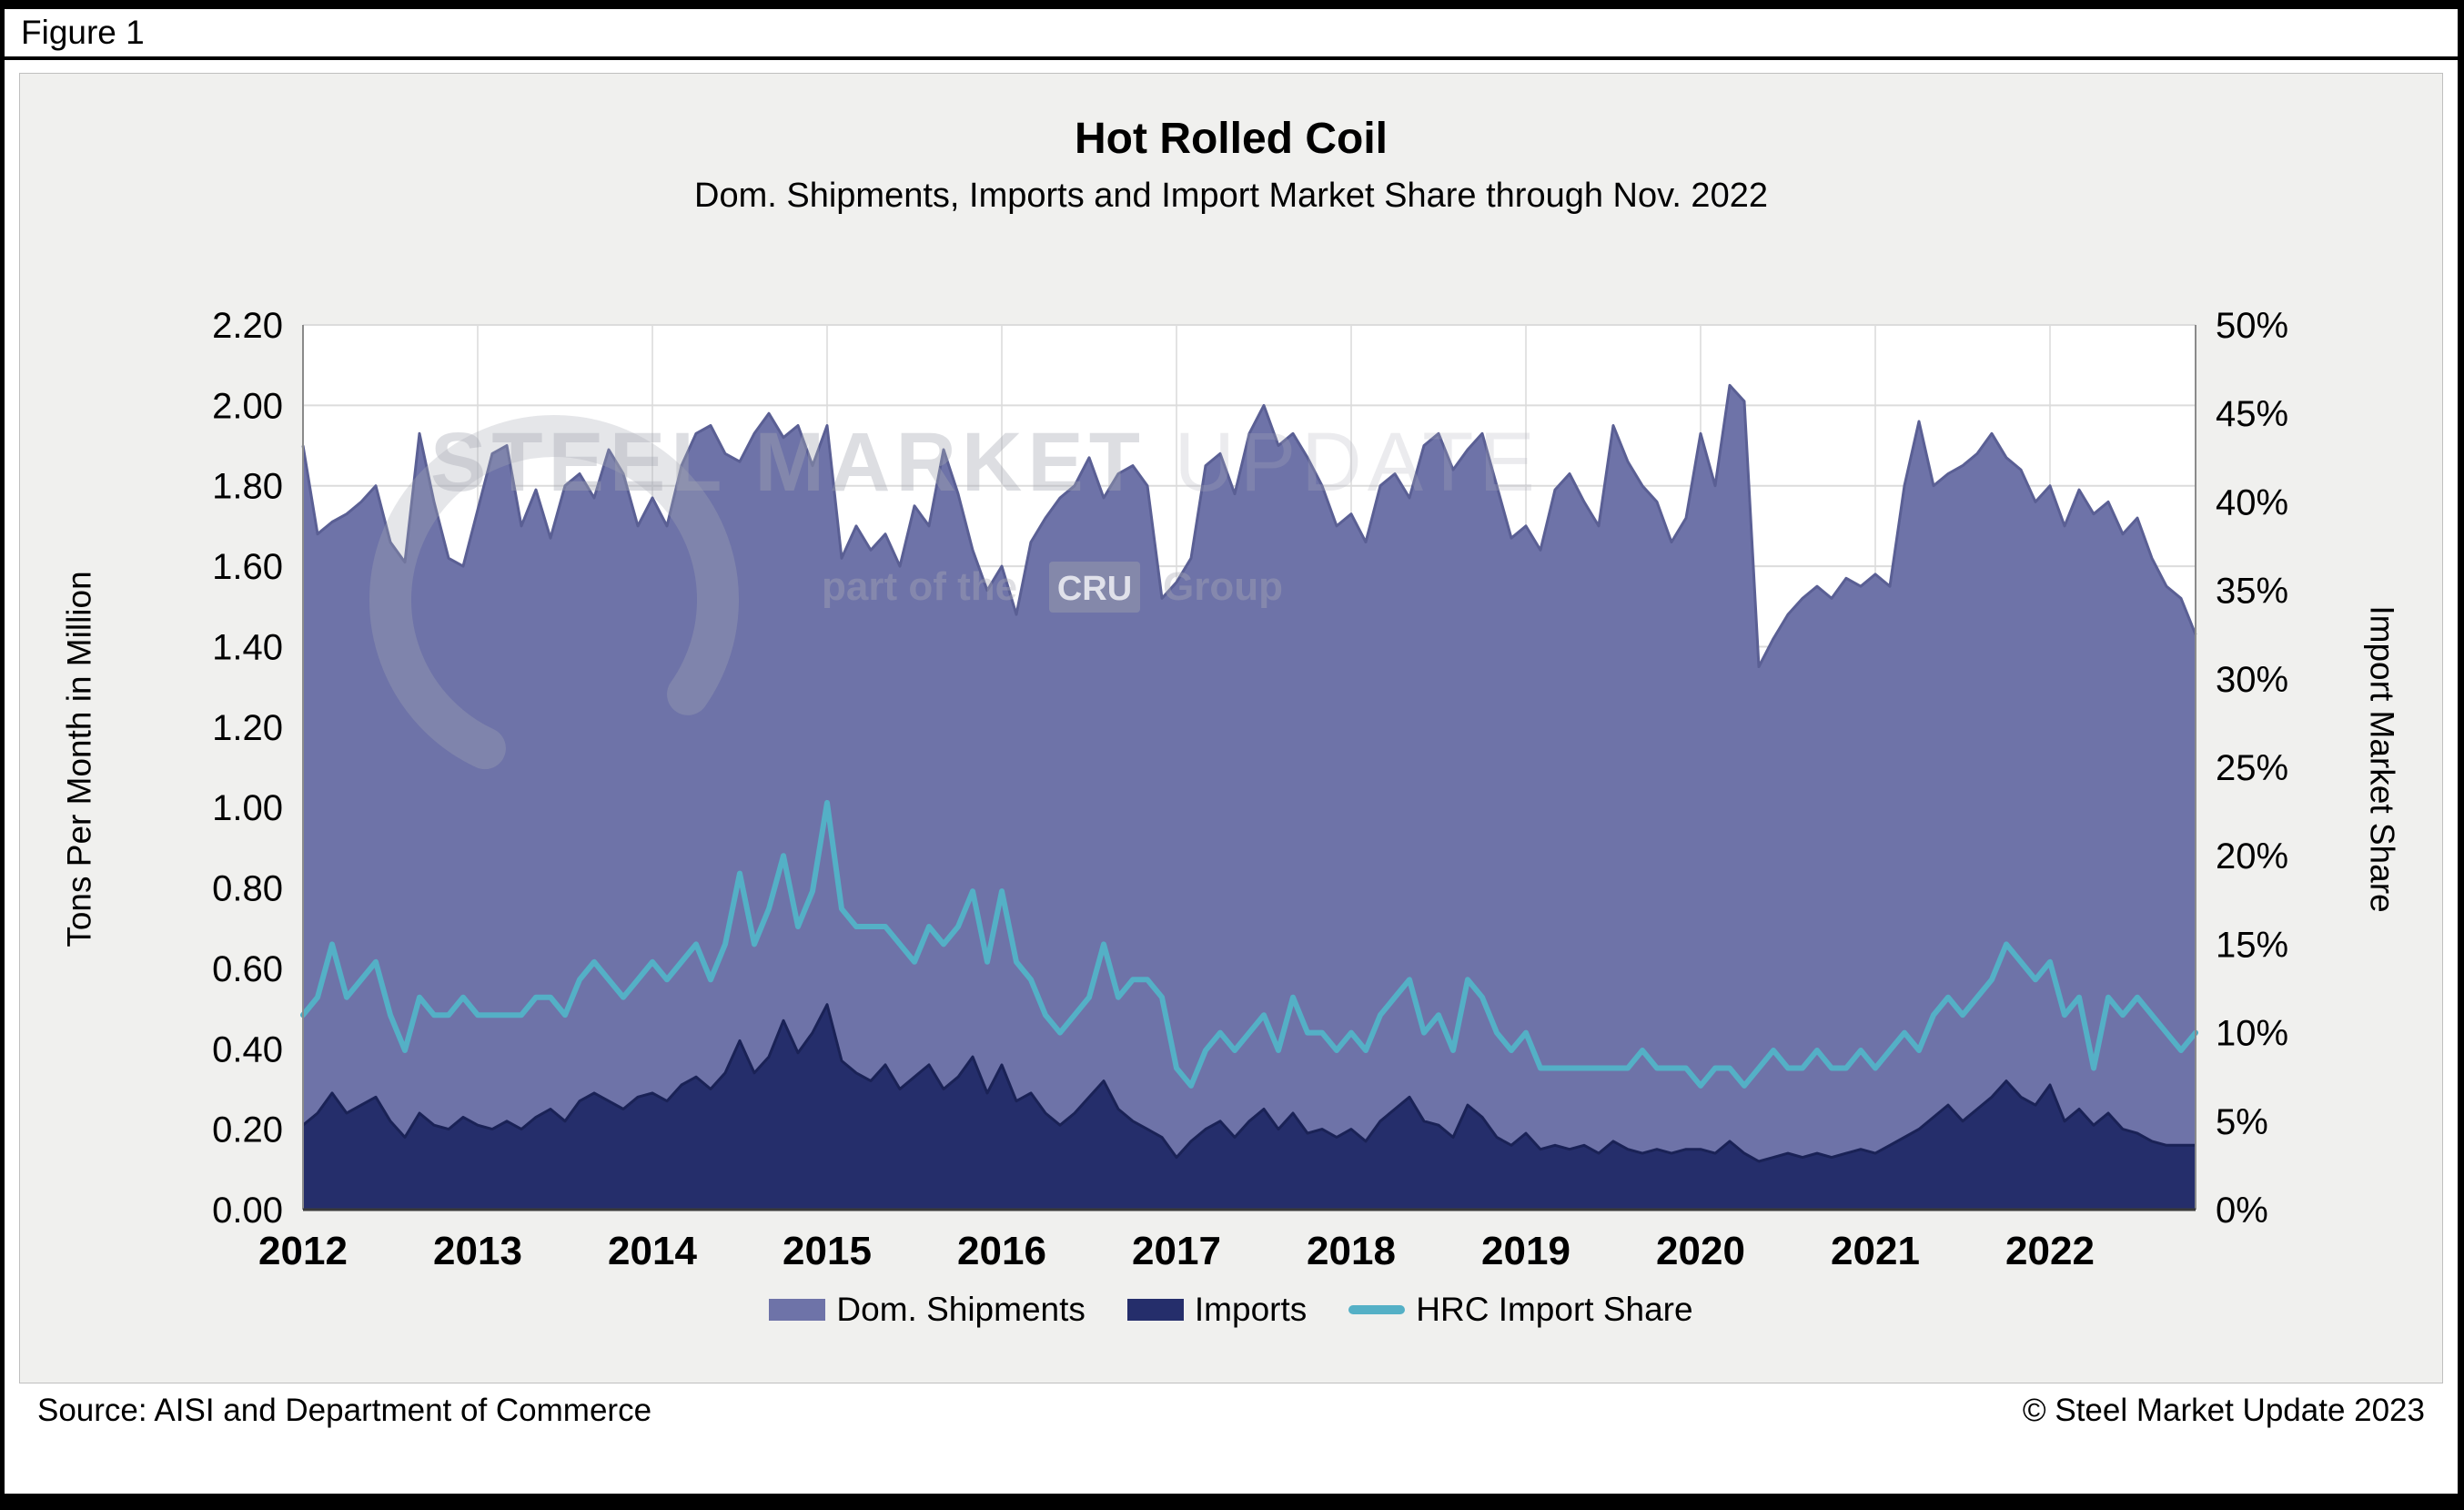 This screenshot has height=1510, width=2464. What do you see at coordinates (2252, 945) in the screenshot?
I see `right-tick-label: 15%` at bounding box center [2252, 945].